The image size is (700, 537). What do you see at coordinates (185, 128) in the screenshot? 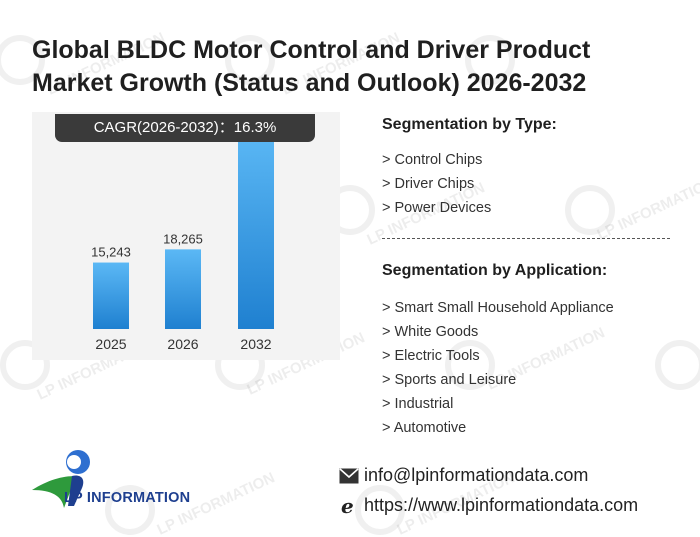
I see `cagr-badge: CAGR(2026-2032)：16.3%` at bounding box center [185, 128].